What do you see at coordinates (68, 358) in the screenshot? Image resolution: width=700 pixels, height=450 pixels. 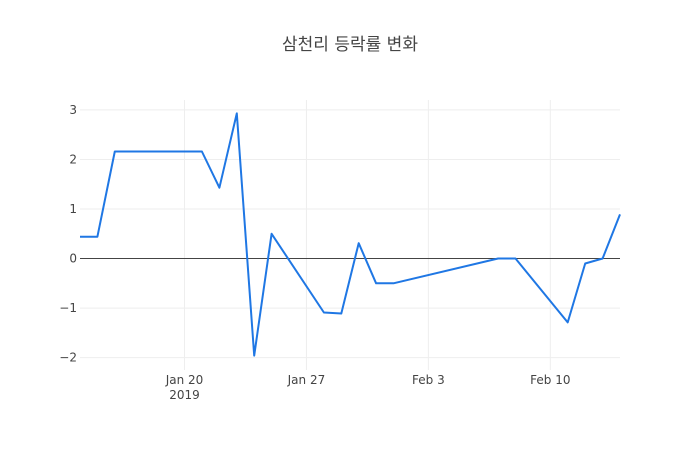 I see `y-tick-label: −2` at bounding box center [68, 358].